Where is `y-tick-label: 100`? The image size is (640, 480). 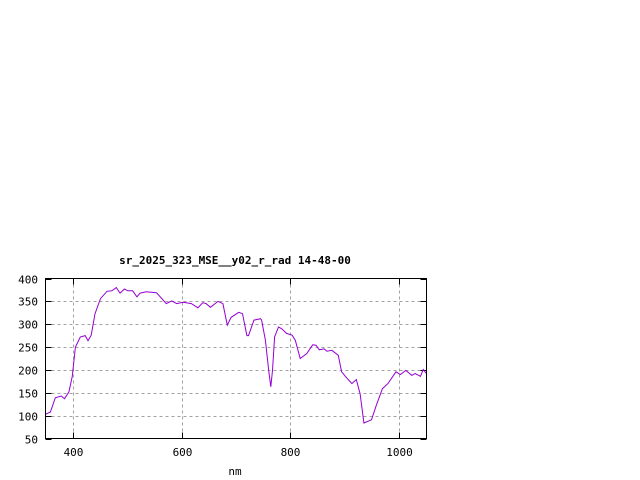 y-tick-label: 100 is located at coordinates (28, 417).